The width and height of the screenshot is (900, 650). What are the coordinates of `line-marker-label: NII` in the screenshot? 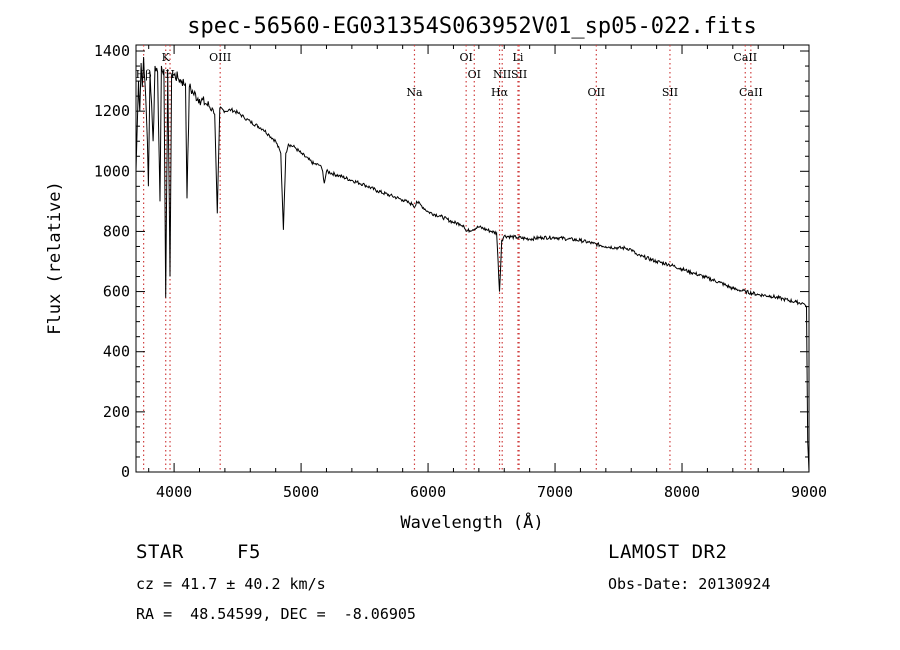 It's located at (502, 74).